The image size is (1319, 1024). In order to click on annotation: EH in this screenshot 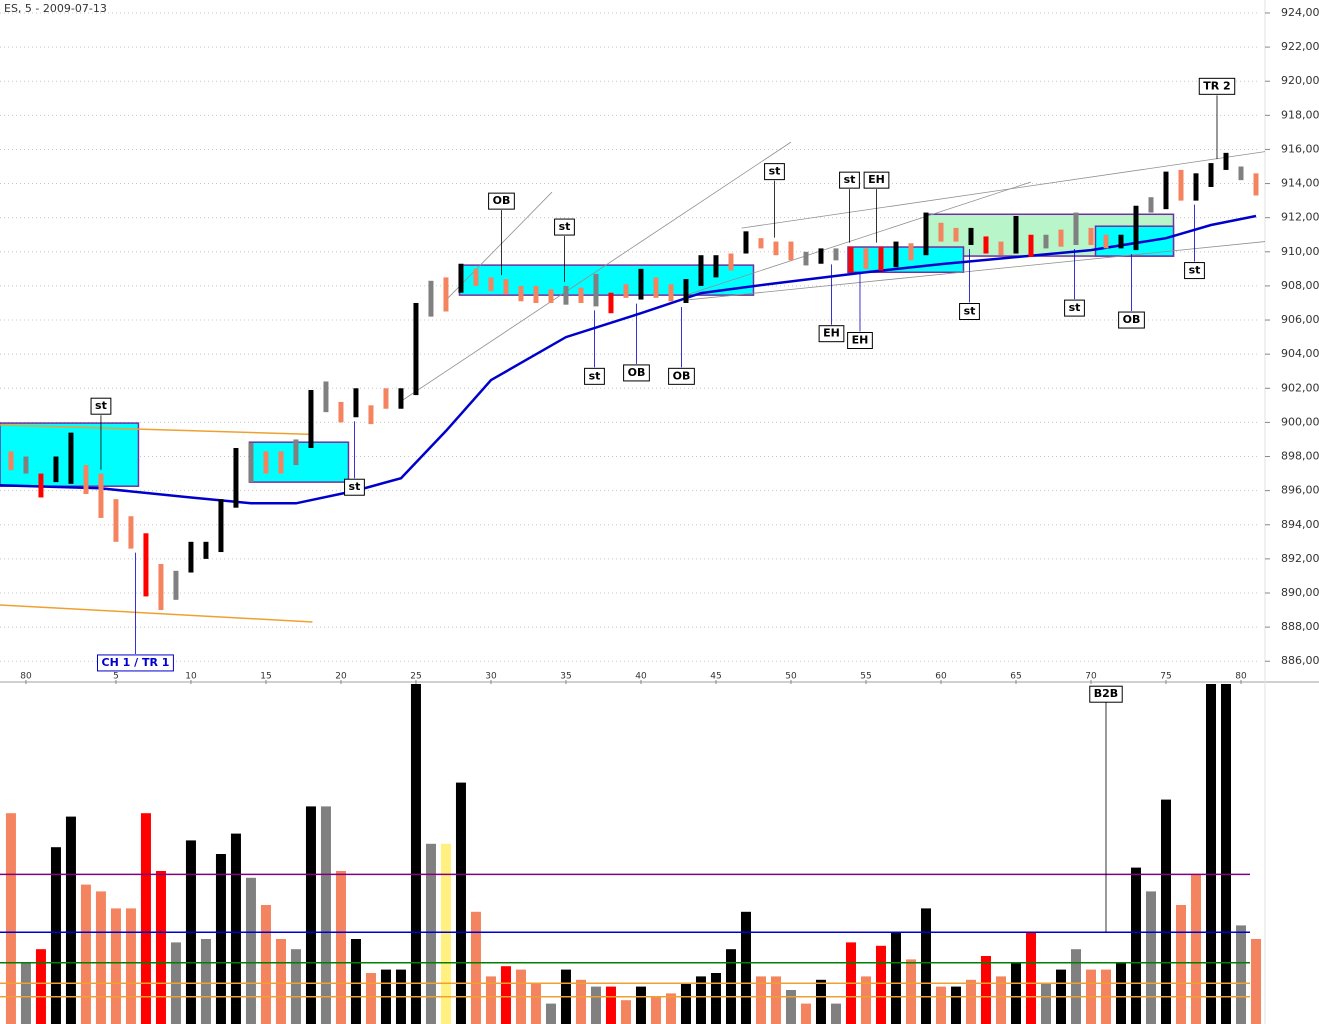, I will do `click(831, 334)`.